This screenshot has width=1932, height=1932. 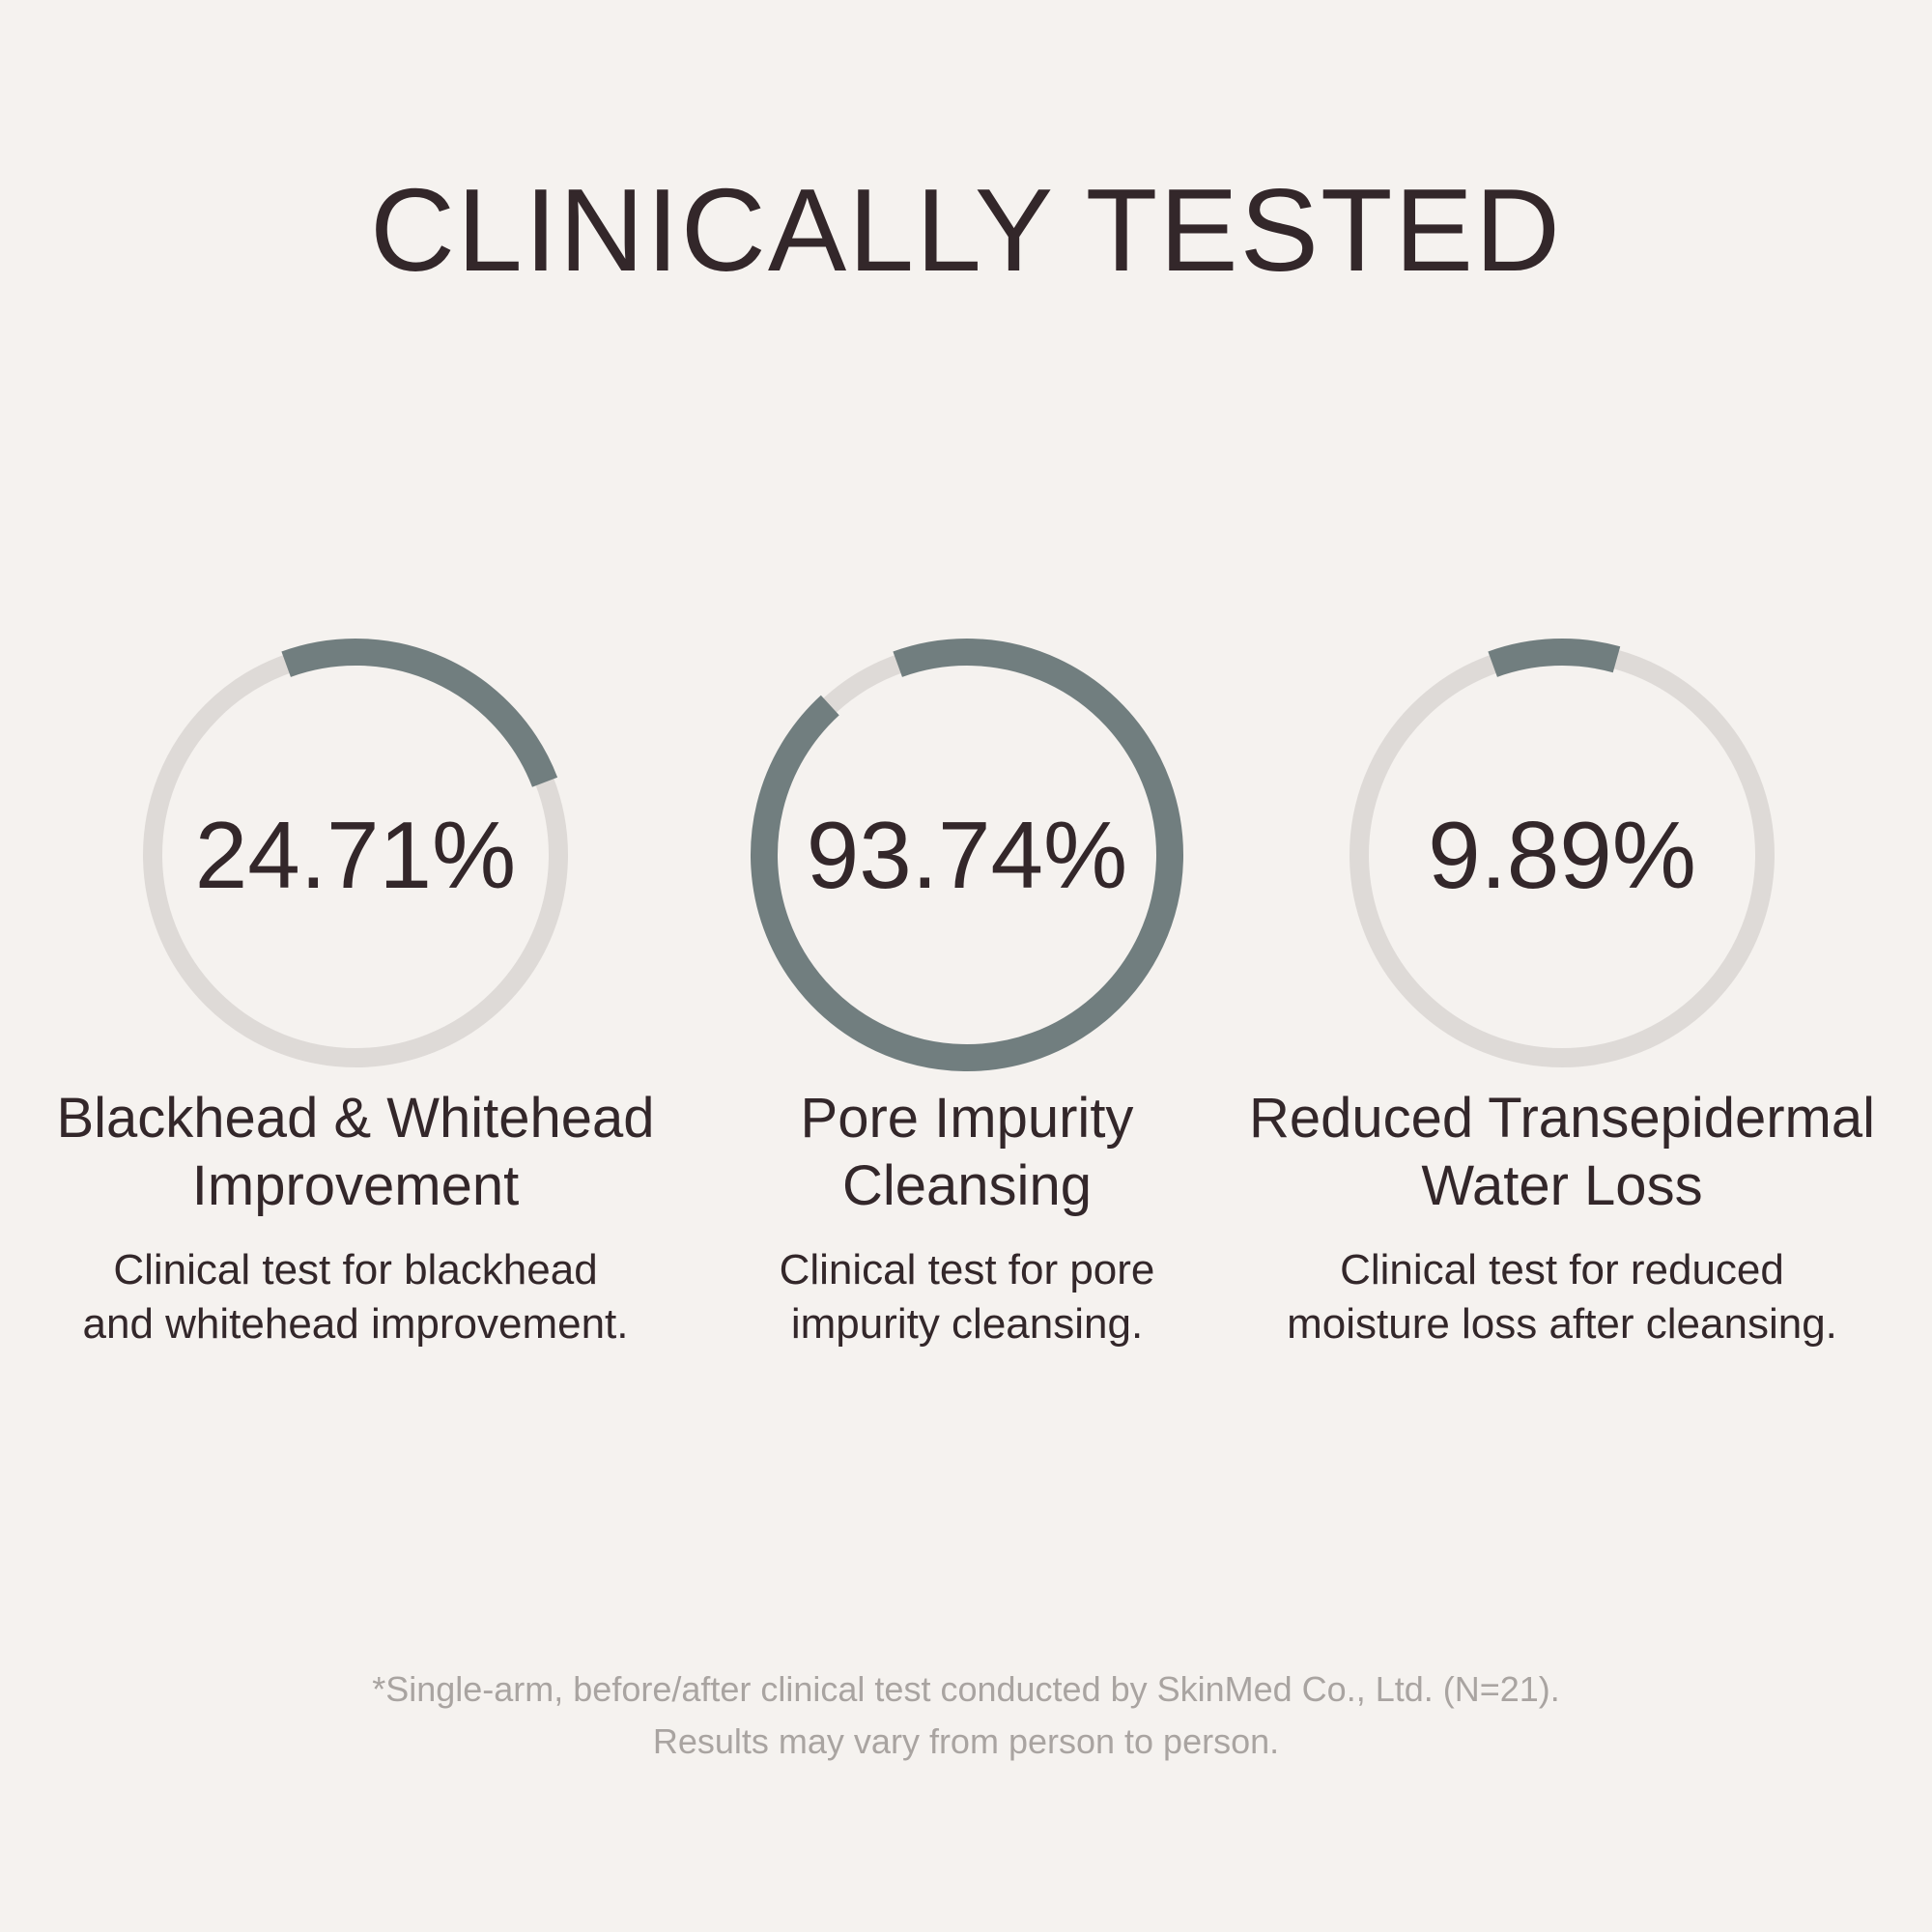 I want to click on stat-title: Pore Impurity Cleansing, so click(x=967, y=1152).